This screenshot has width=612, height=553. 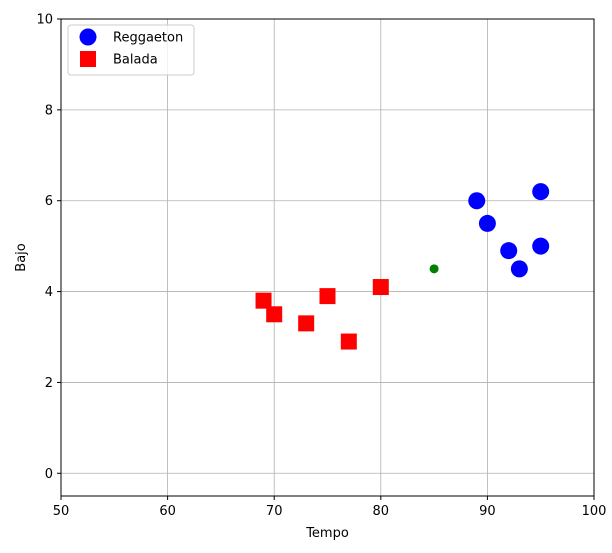 I want to click on x-tick-label: 60, so click(x=167, y=511).